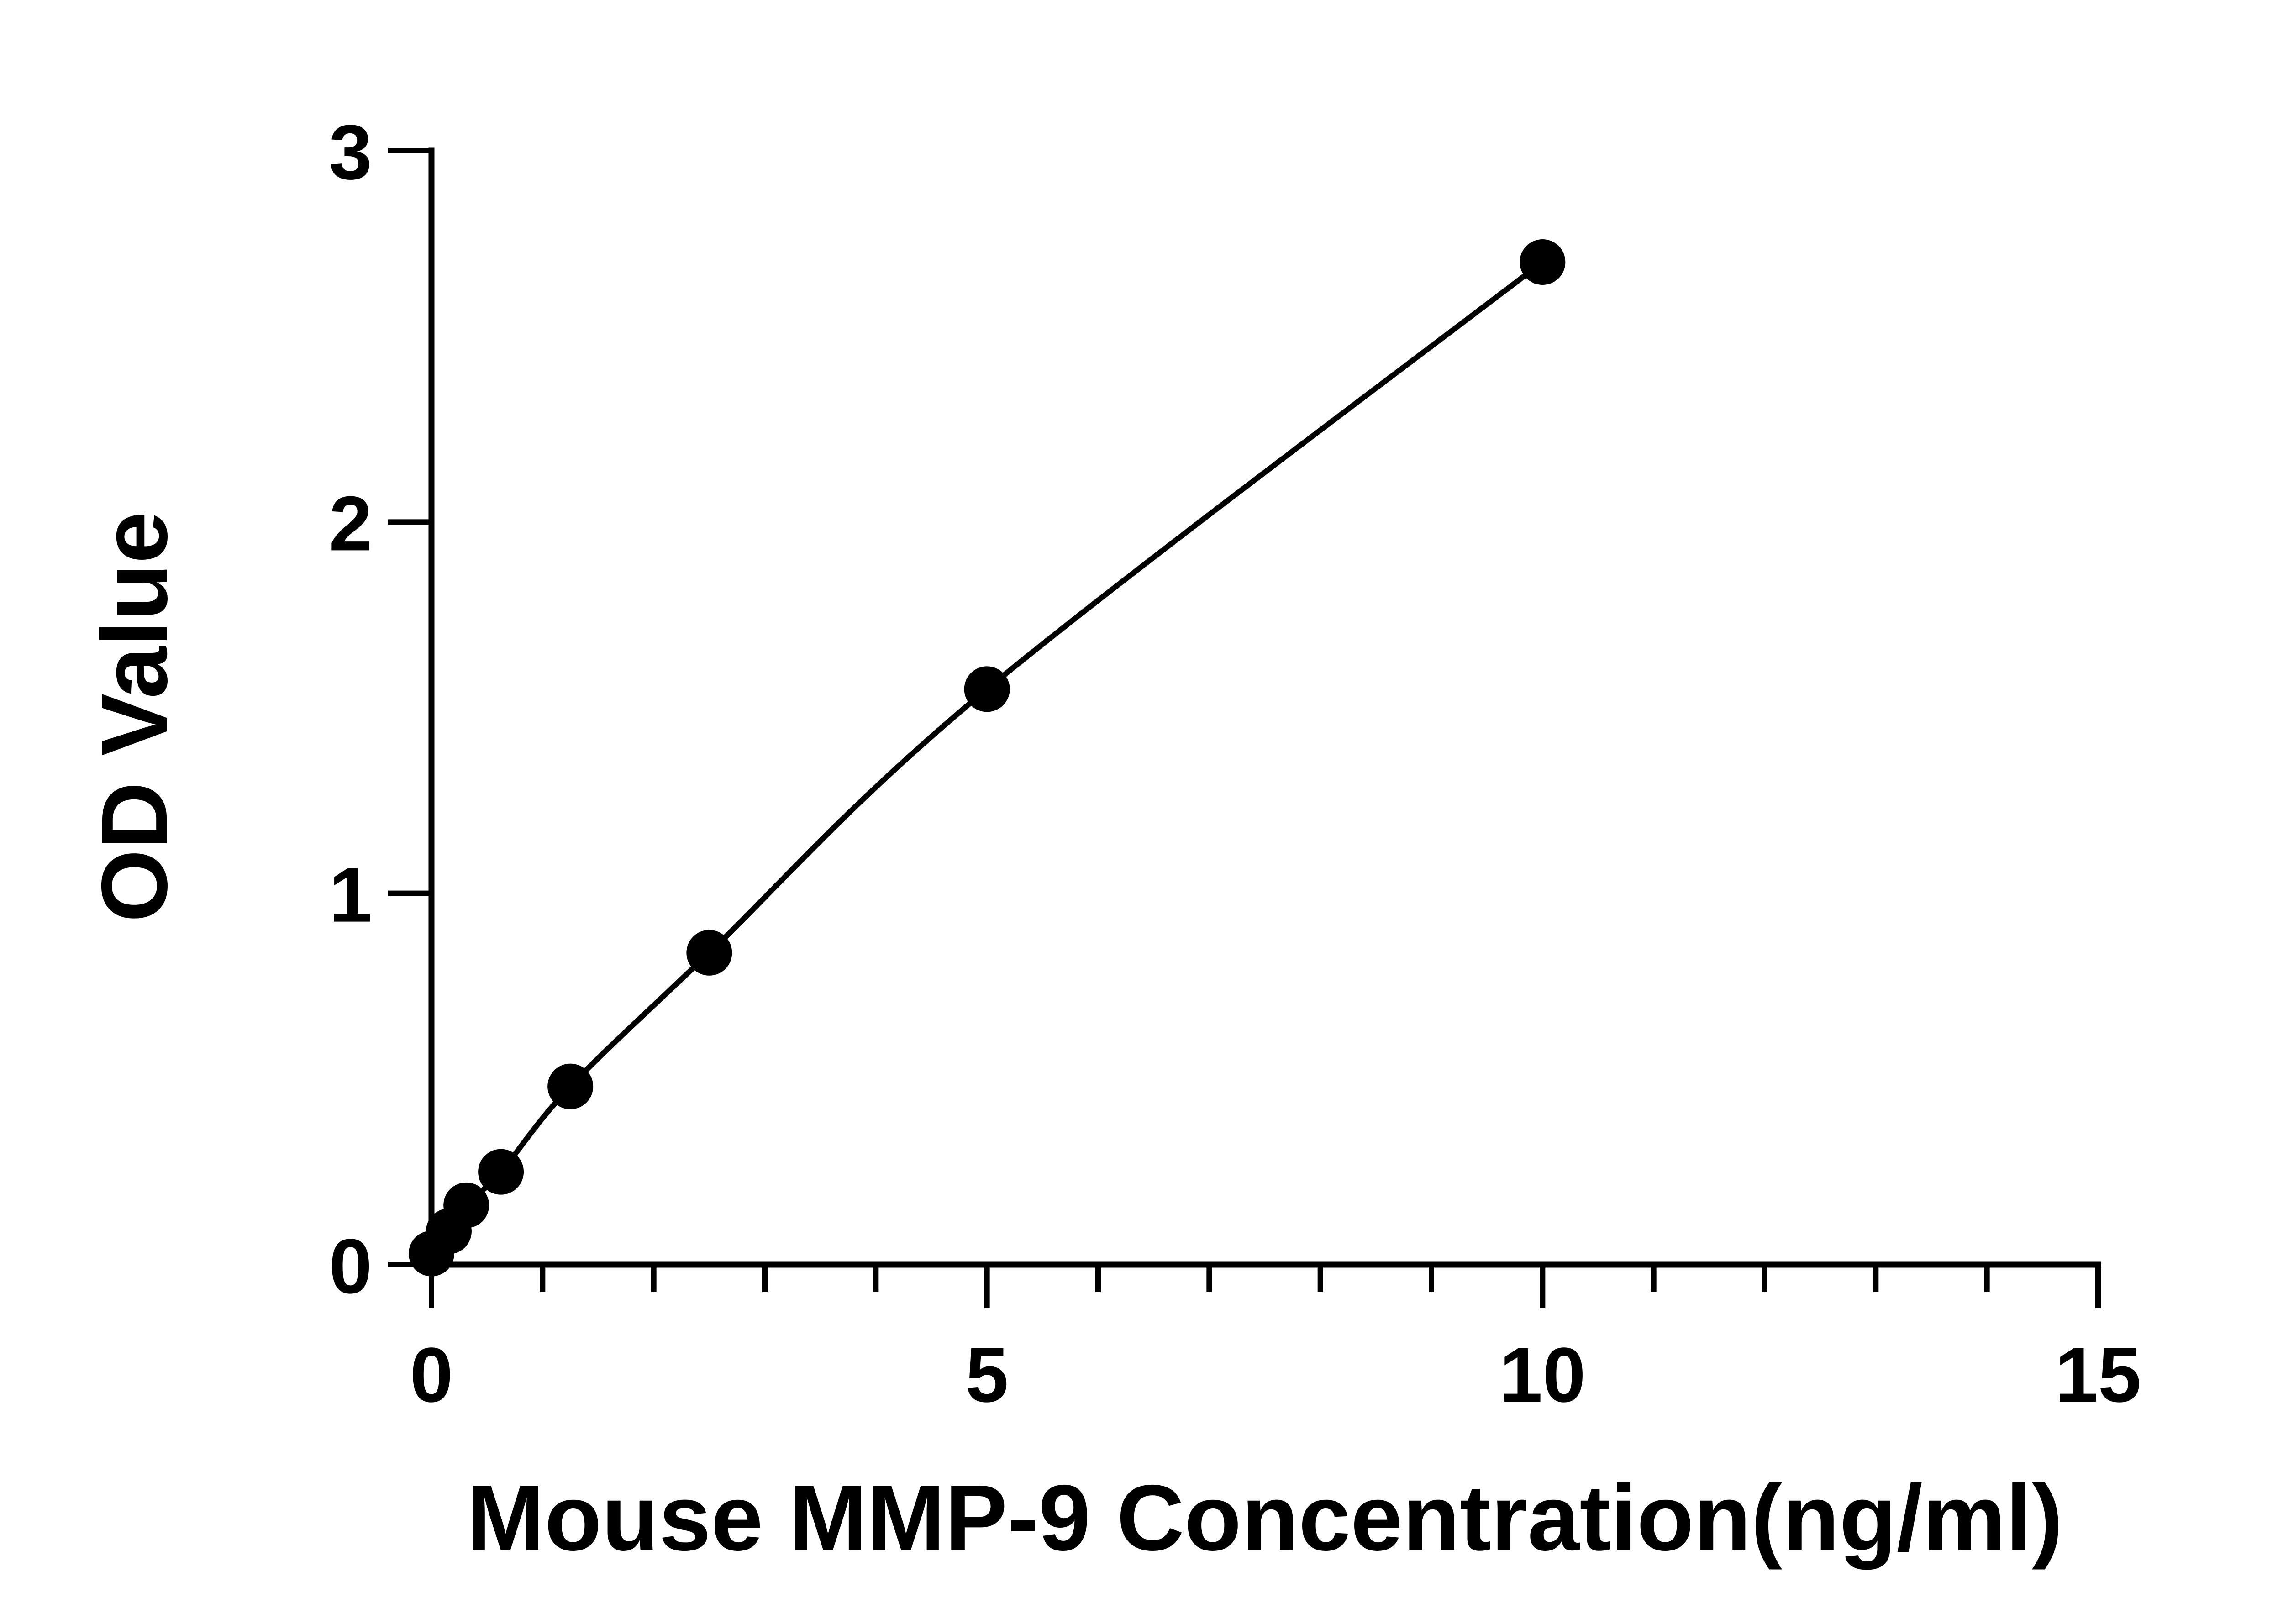 Image resolution: width=2283 pixels, height=1624 pixels. Describe the element at coordinates (431, 1375) in the screenshot. I see `x-tick-label: 0` at that location.